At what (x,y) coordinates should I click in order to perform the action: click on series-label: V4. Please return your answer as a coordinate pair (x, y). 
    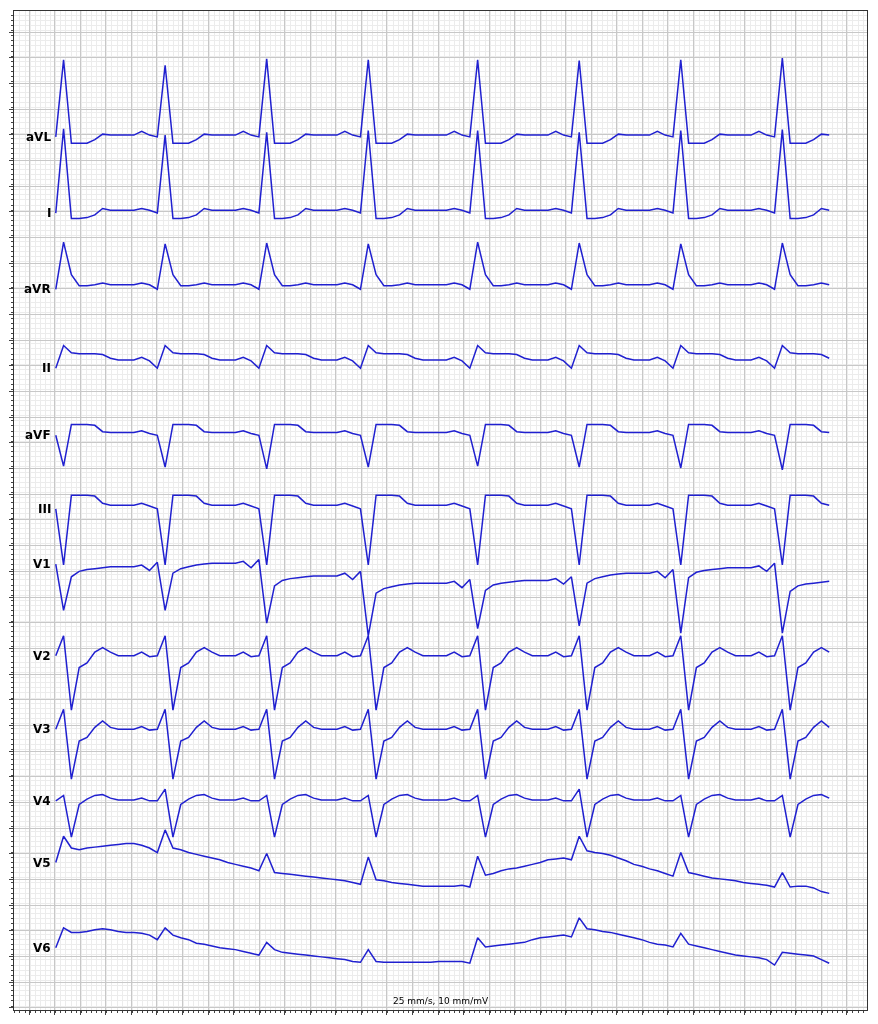
    Looking at the image, I should click on (42, 801).